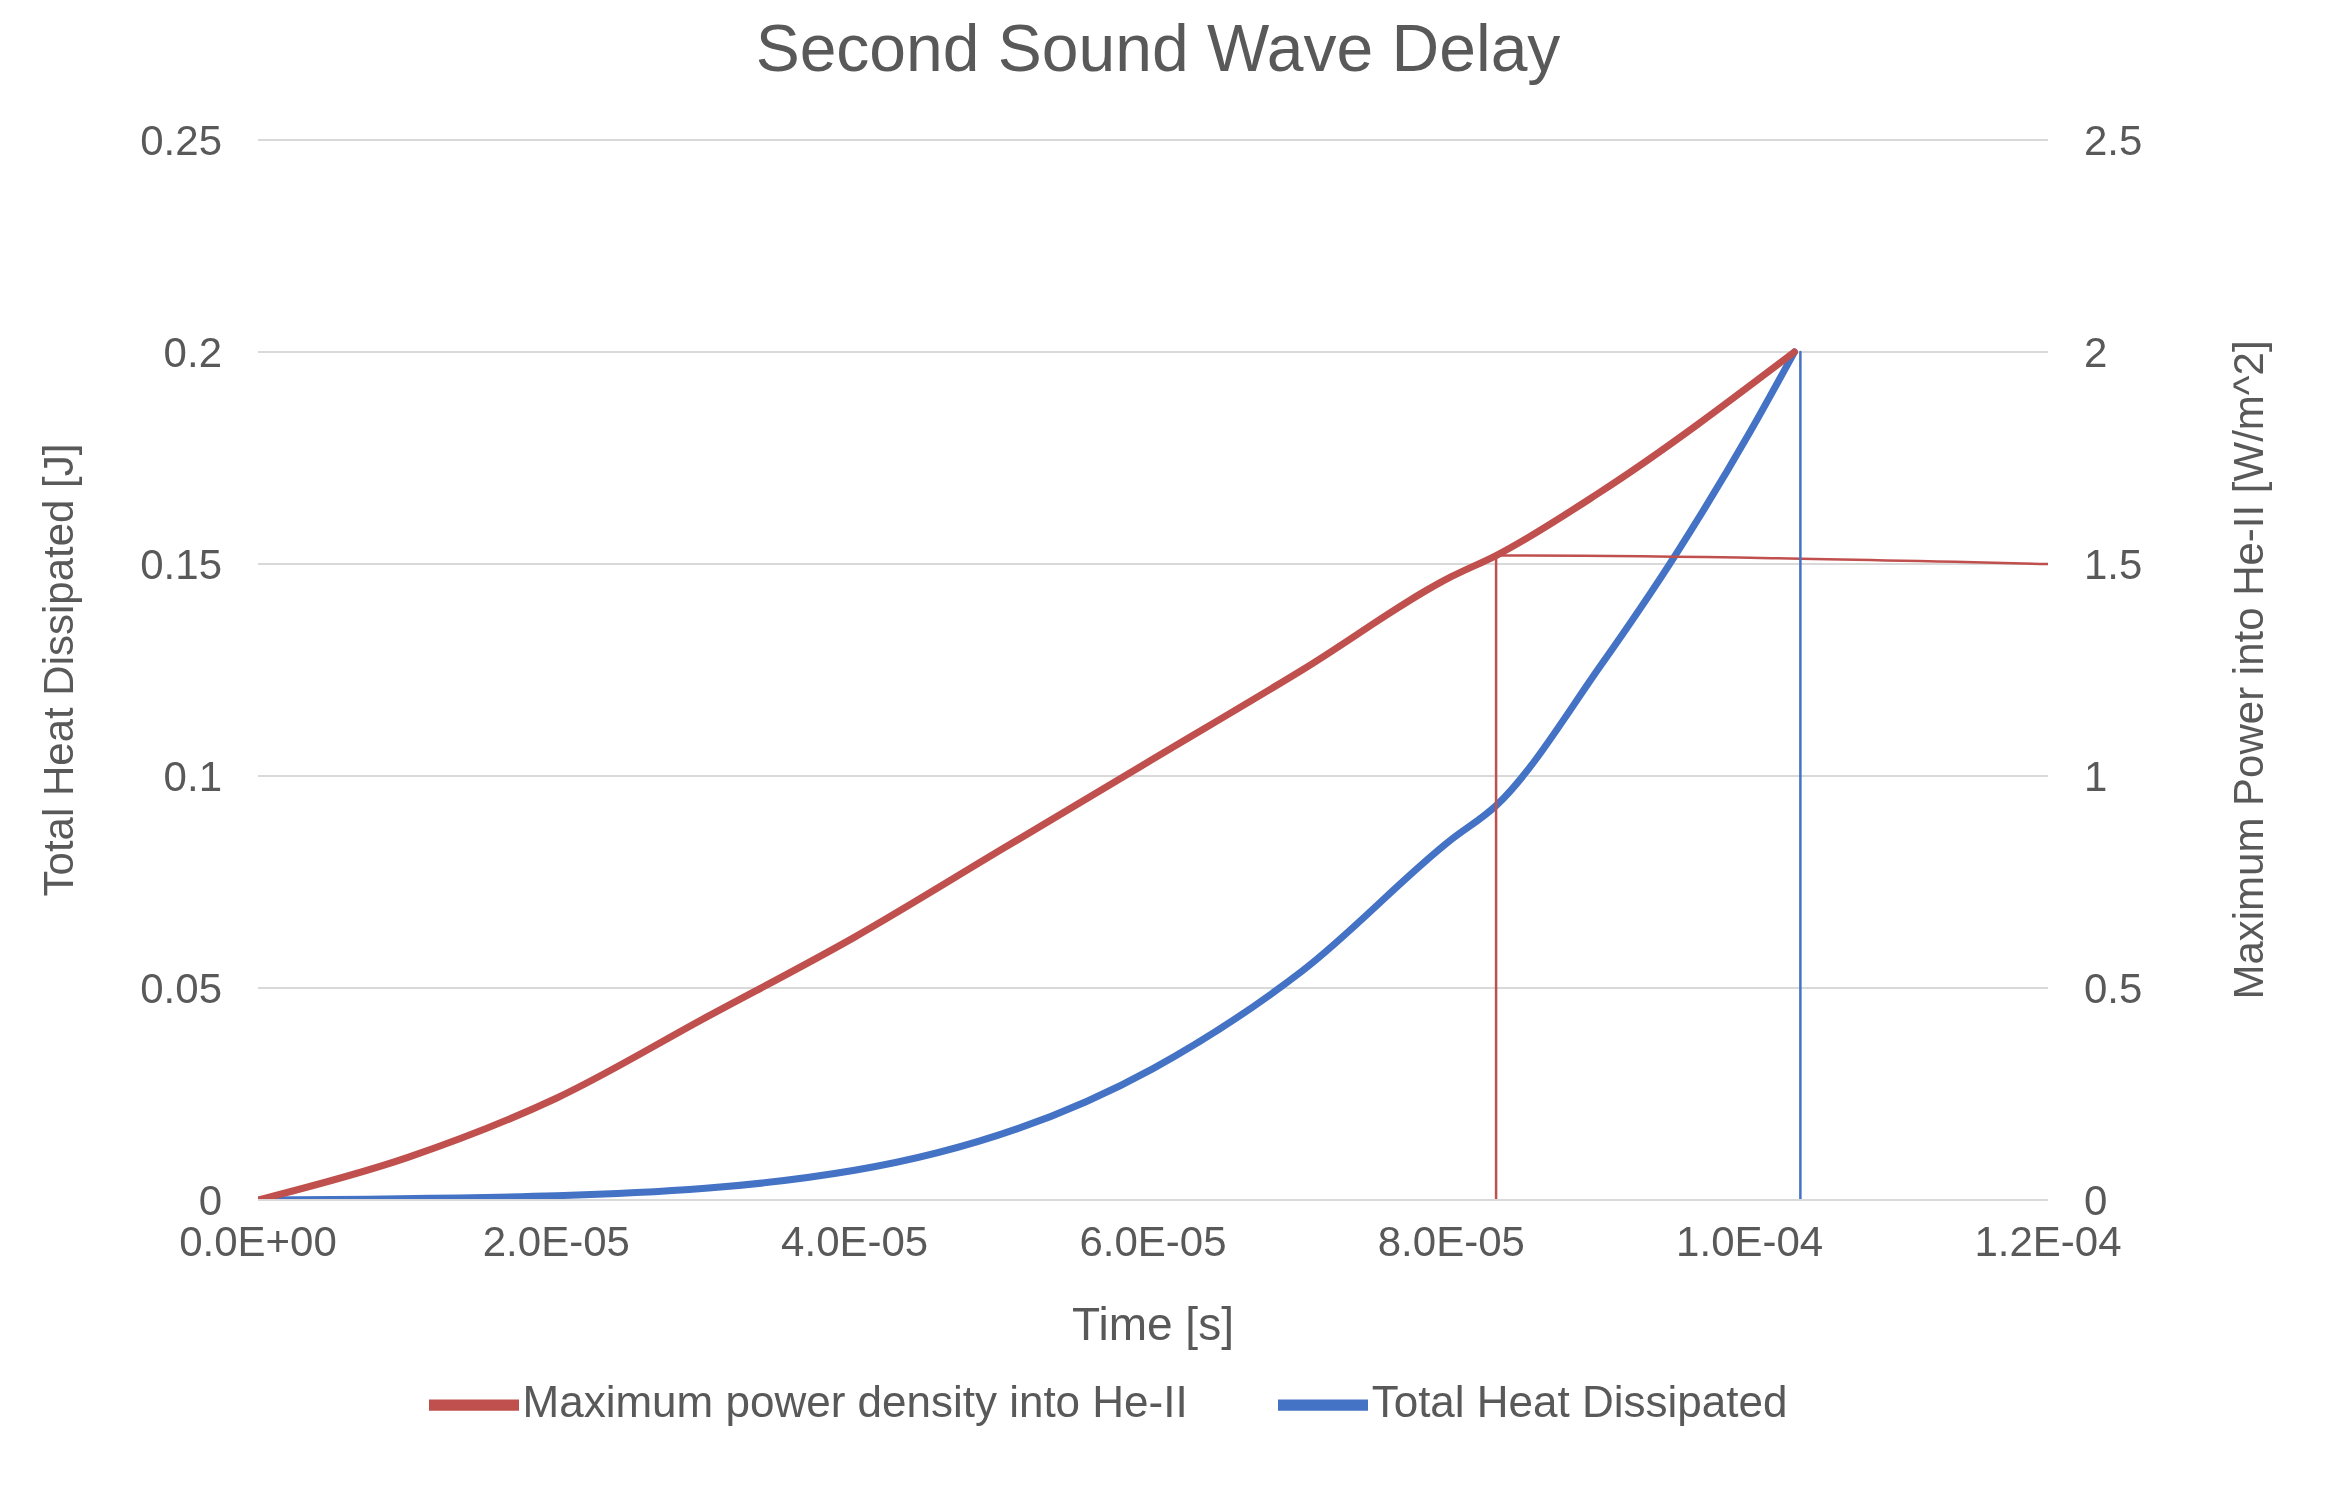 This screenshot has width=2325, height=1493. I want to click on y2-tick-label: 0.5, so click(2113, 988).